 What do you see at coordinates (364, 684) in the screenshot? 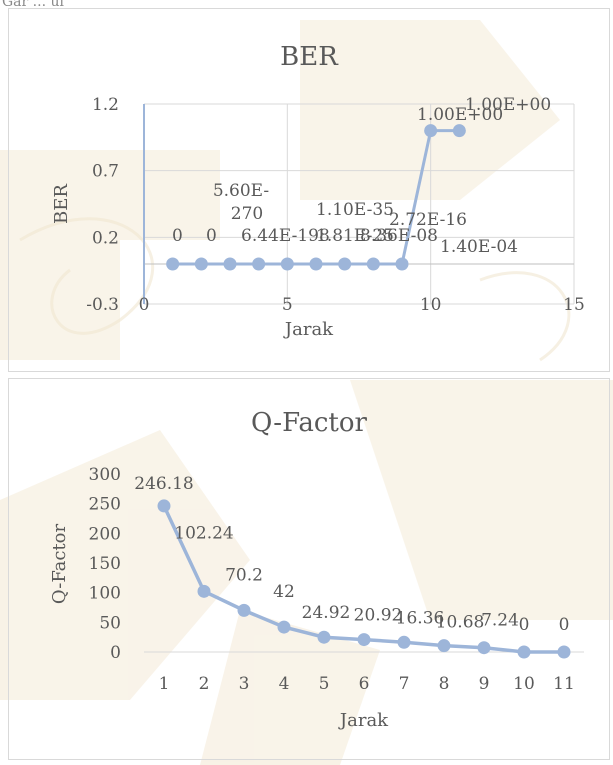
I see `q-factor-x-tick-label: 6` at bounding box center [364, 684].